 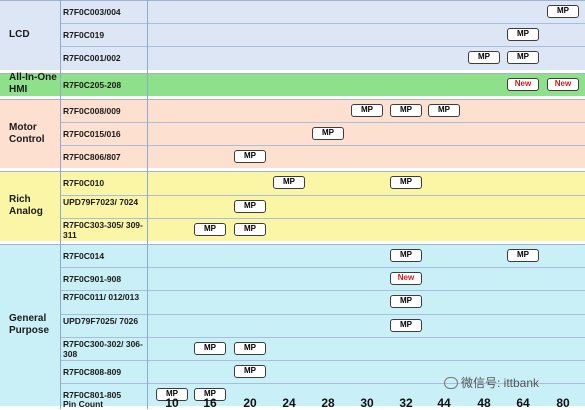 What do you see at coordinates (289, 403) in the screenshot?
I see `pin-count-tick: 24` at bounding box center [289, 403].